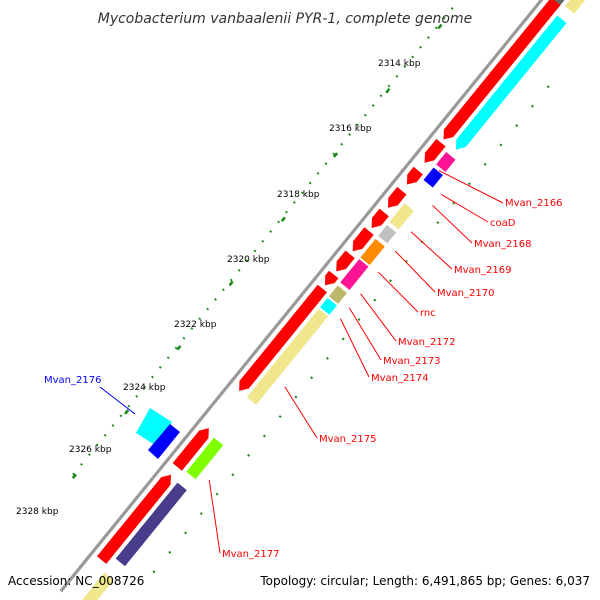  I want to click on gene-label-mvan-2169: Mvan_2169, so click(482, 270).